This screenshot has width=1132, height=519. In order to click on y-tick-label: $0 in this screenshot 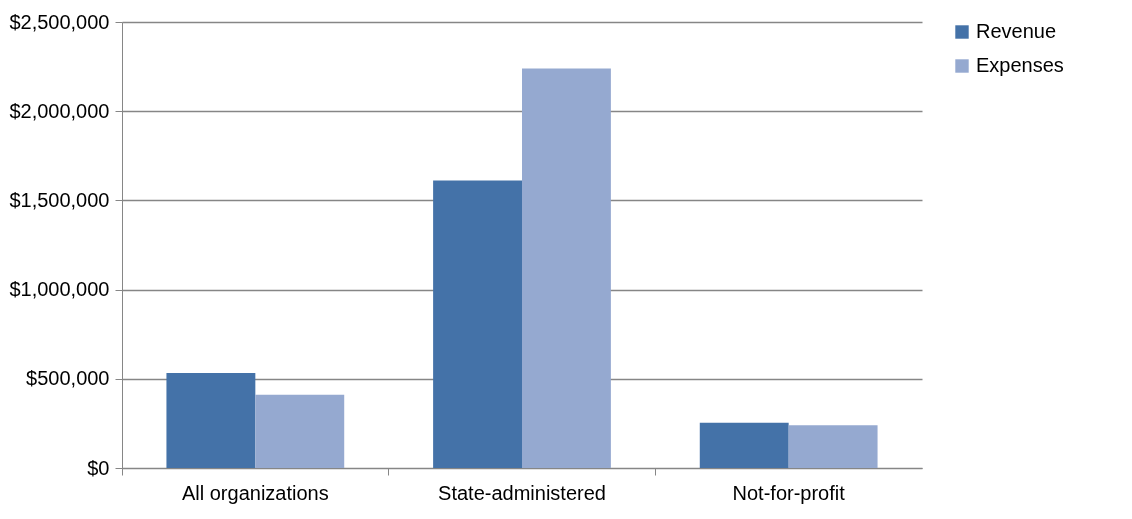, I will do `click(98, 467)`.